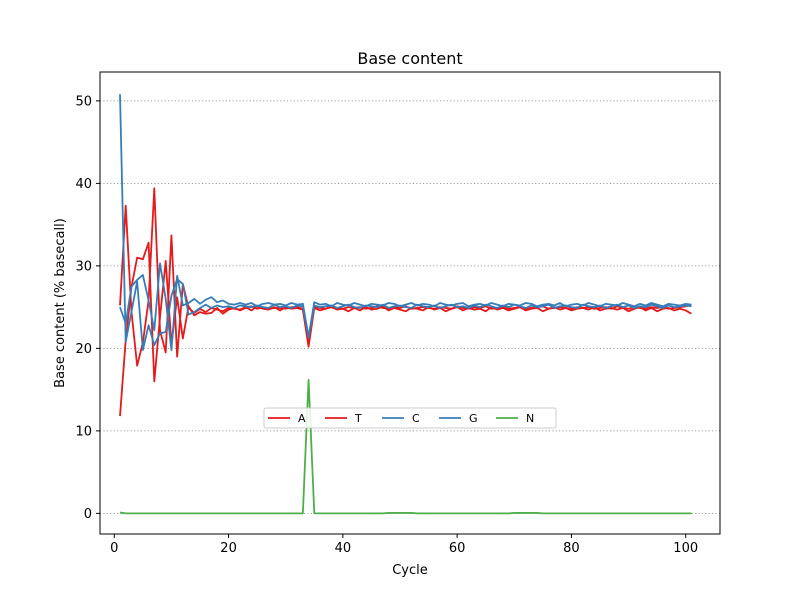 The height and width of the screenshot is (600, 800). Describe the element at coordinates (60, 303) in the screenshot. I see `y-axis-title: Base content (% basecall)` at that location.